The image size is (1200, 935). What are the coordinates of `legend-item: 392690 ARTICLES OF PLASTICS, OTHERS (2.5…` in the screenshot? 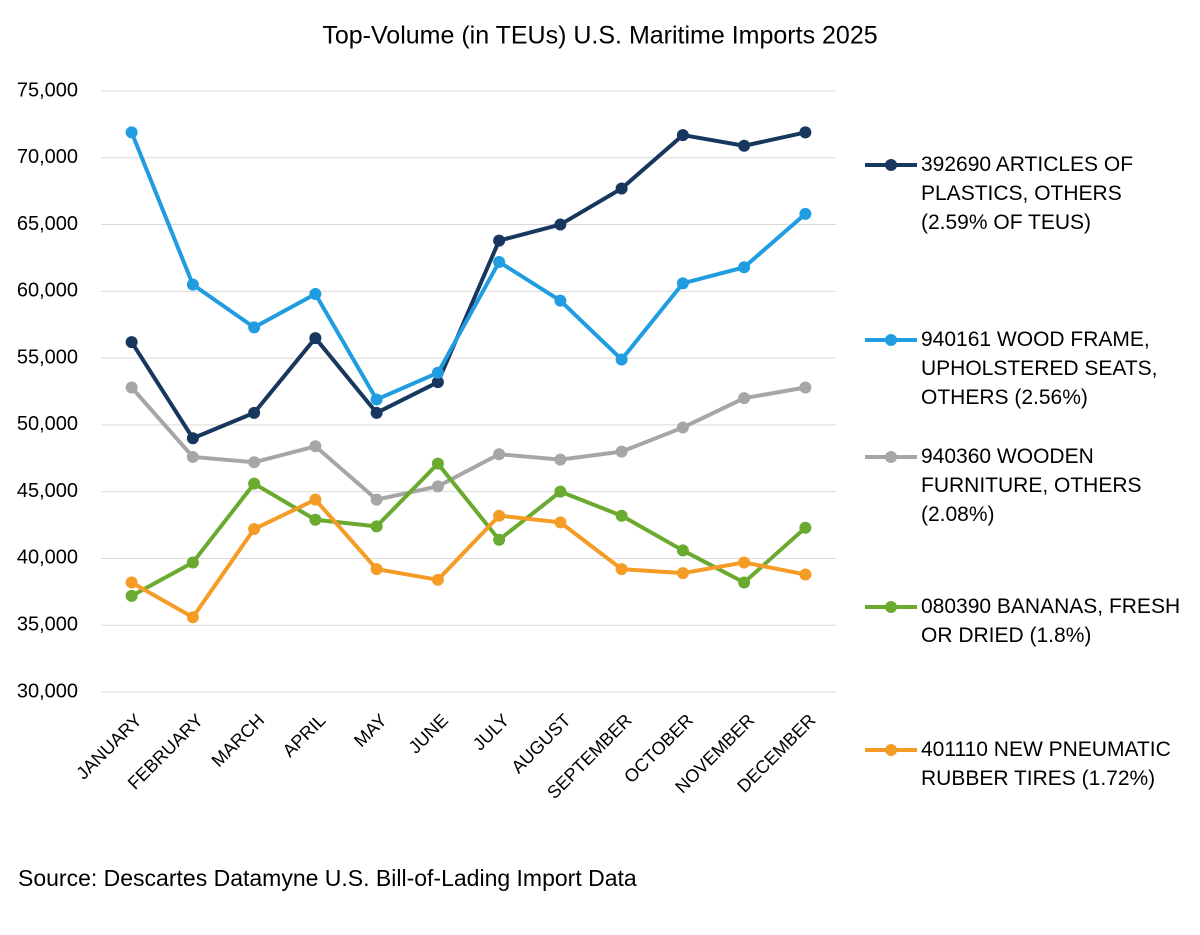 It's located at (1030, 193).